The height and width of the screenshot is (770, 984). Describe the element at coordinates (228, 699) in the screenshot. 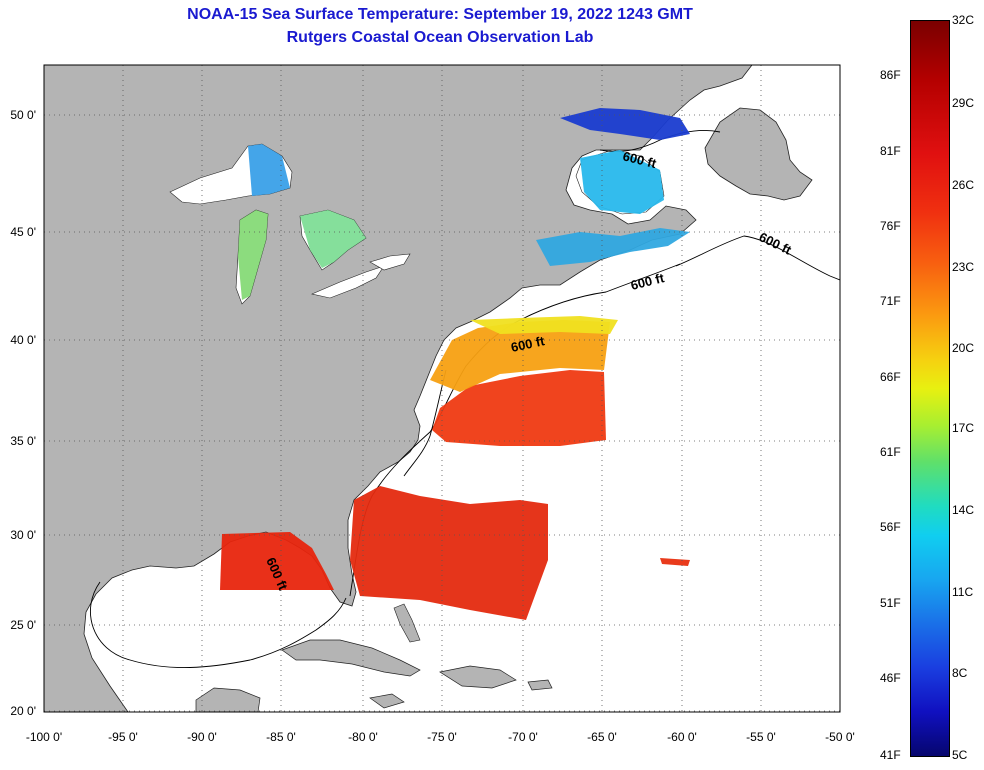

I see `land-yucatan` at that location.